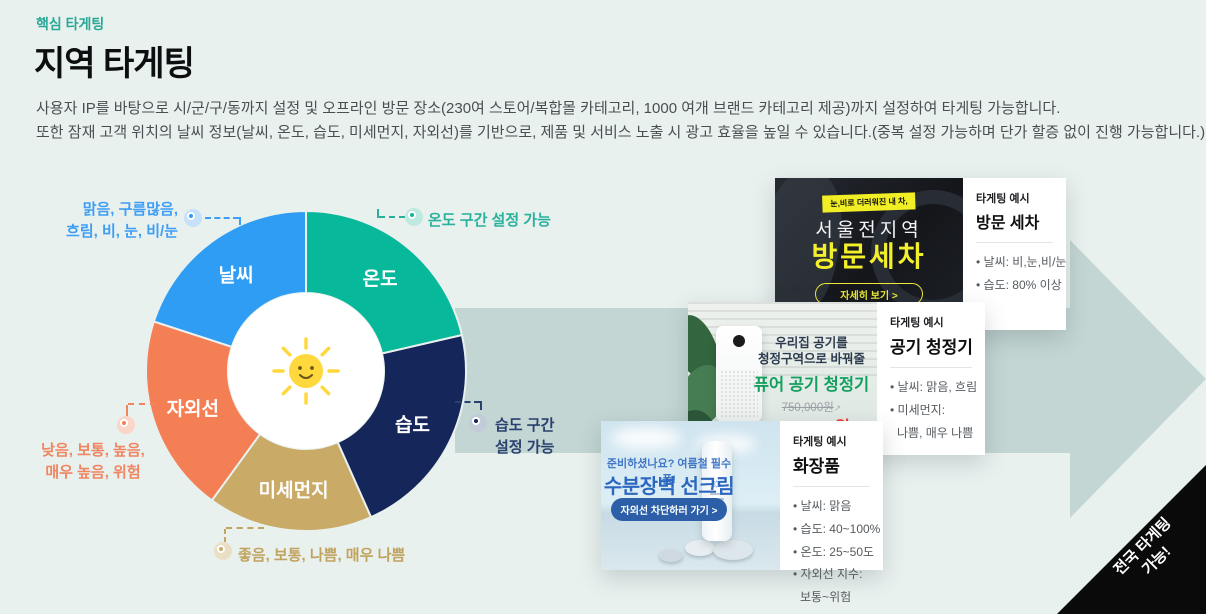 This screenshot has height=614, width=1206. Describe the element at coordinates (236, 276) in the screenshot. I see `donut-segment-label: 날씨` at that location.